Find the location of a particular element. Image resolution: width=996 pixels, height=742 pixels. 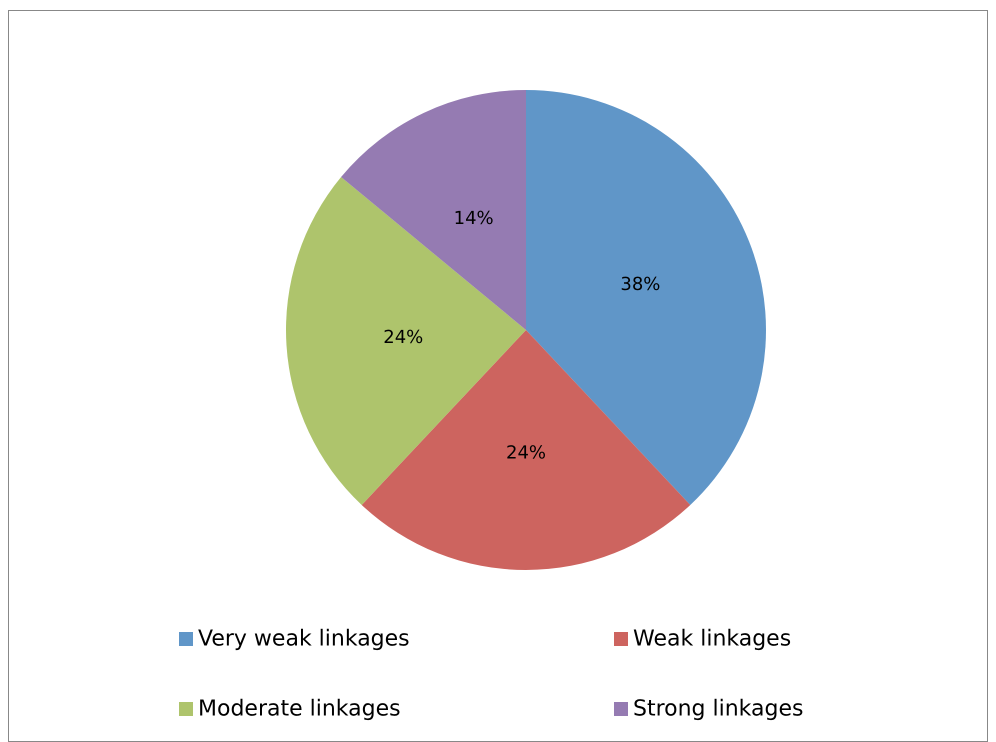

legend-label: Weak linkages is located at coordinates (712, 639).